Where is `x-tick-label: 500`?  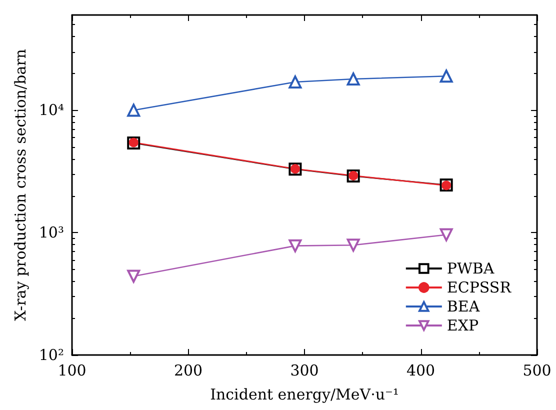
x-tick-label: 500 is located at coordinates (537, 371).